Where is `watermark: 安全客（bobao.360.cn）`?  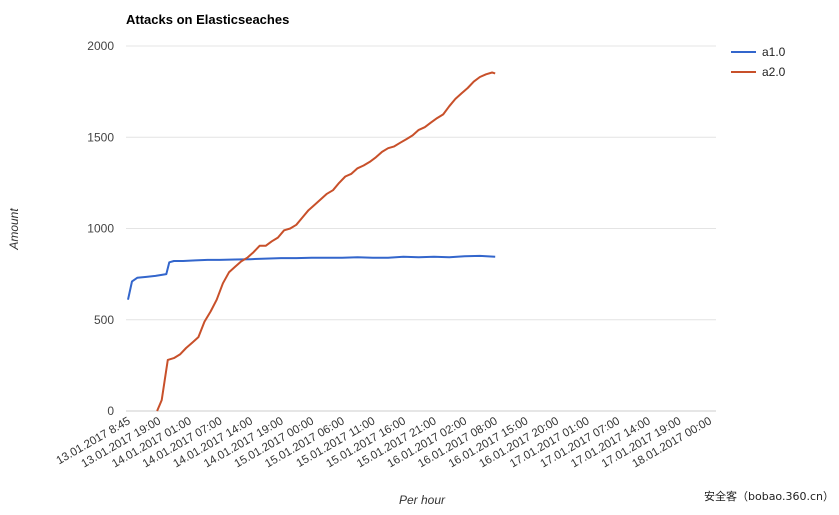
watermark: 安全客（bobao.360.cn） is located at coordinates (769, 496).